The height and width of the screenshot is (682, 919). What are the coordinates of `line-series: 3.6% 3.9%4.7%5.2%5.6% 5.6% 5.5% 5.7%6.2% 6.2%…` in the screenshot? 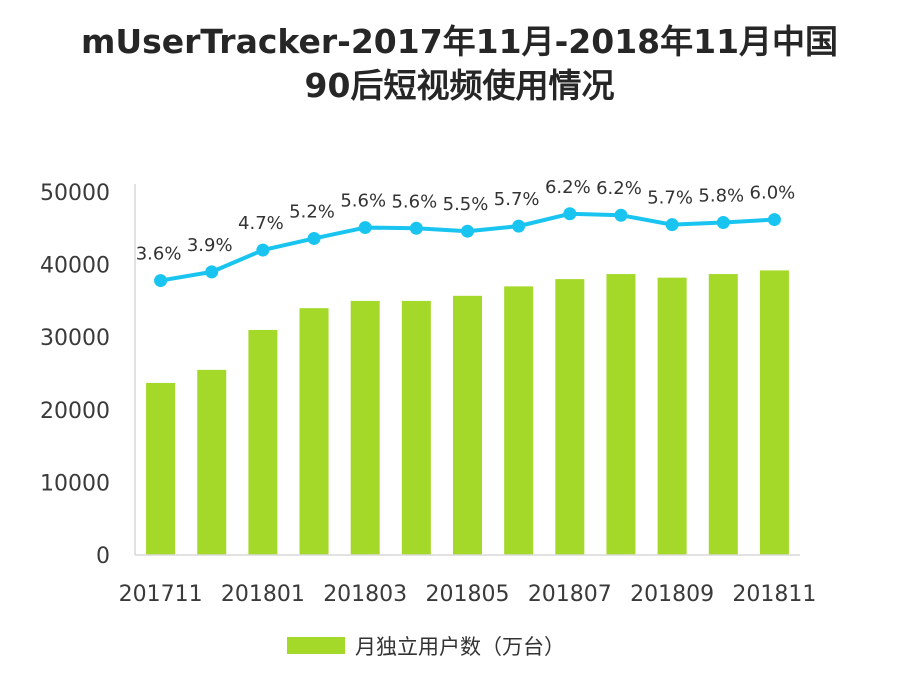 It's located at (466, 232).